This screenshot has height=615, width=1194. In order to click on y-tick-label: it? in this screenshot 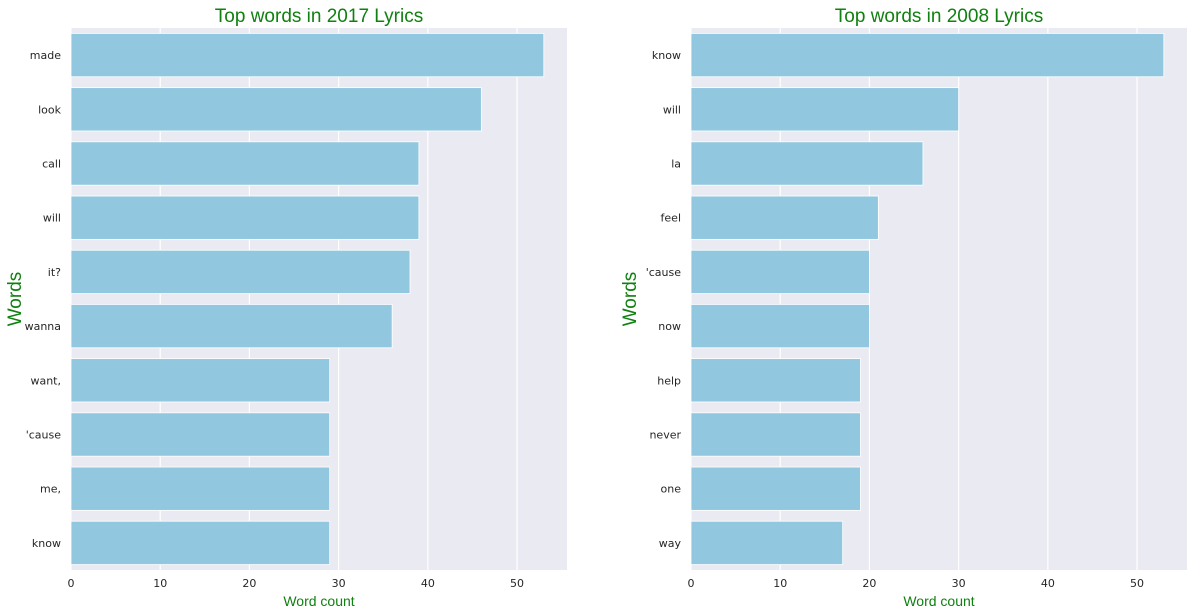, I will do `click(54, 272)`.